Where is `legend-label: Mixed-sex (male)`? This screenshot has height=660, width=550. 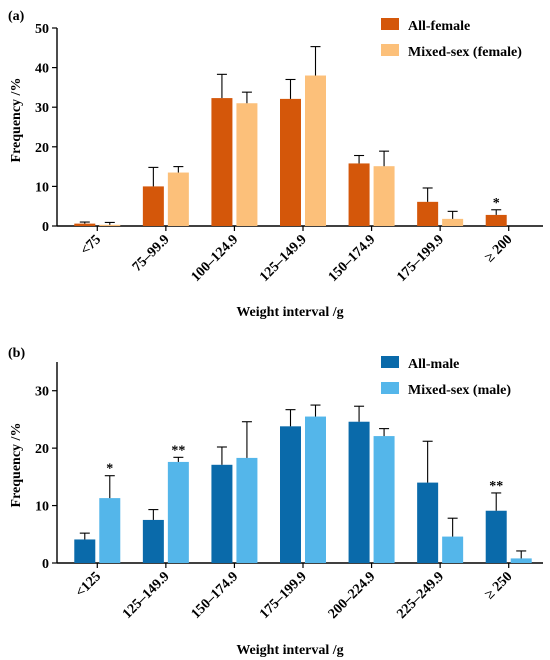 legend-label: Mixed-sex (male) is located at coordinates (459, 390).